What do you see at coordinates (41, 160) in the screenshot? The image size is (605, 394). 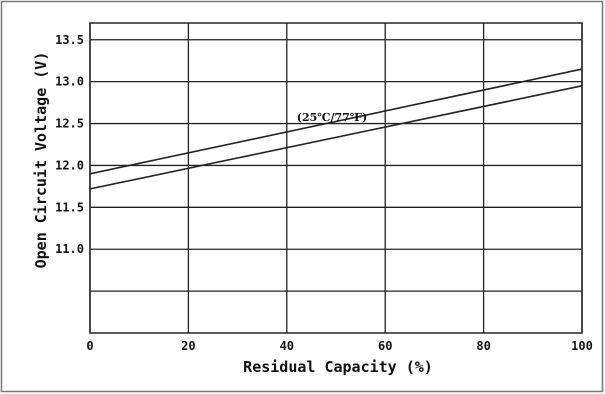 I see `y-axis-title: Open Circuit Voltage (V)` at bounding box center [41, 160].